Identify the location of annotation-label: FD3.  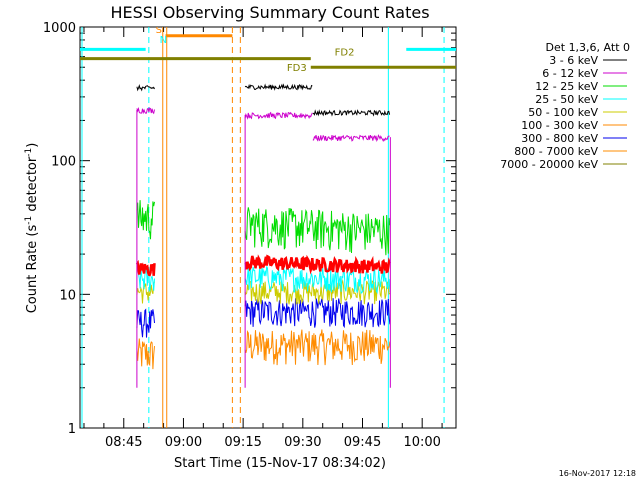
(297, 68).